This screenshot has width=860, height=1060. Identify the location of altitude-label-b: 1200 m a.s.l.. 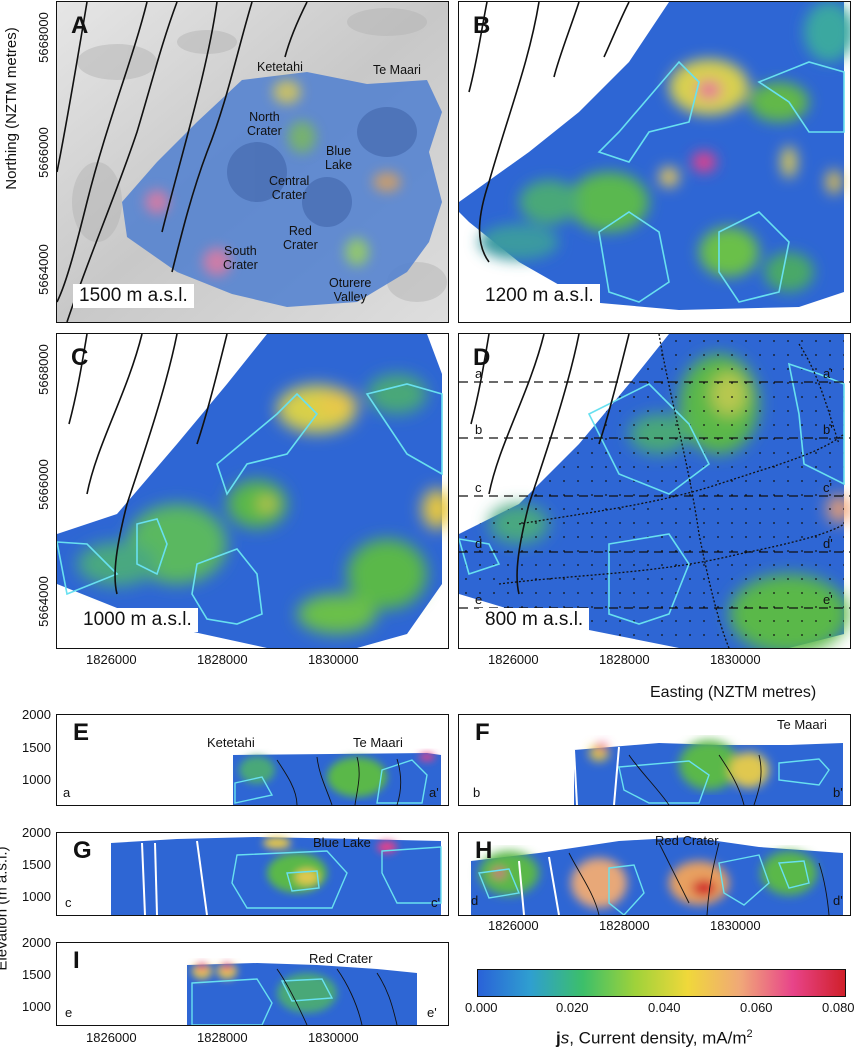
(539, 296).